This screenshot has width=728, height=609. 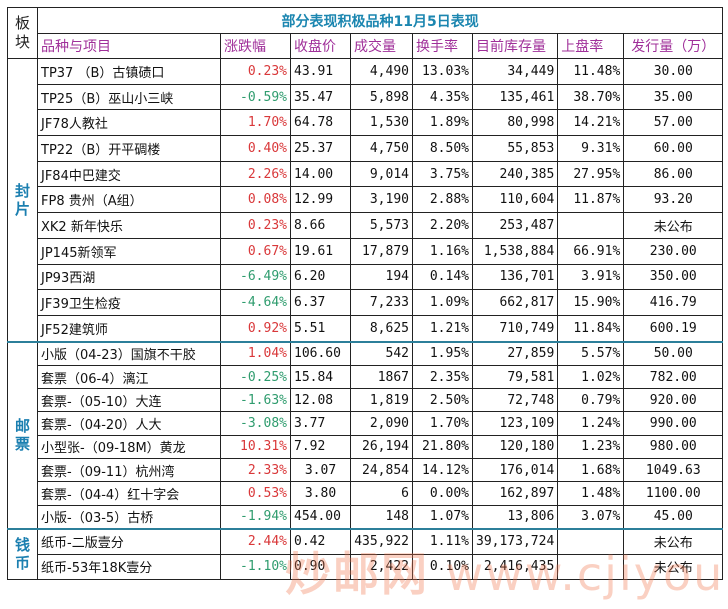 What do you see at coordinates (591, 200) in the screenshot?
I see `cell-listing-rate: 11.87%` at bounding box center [591, 200].